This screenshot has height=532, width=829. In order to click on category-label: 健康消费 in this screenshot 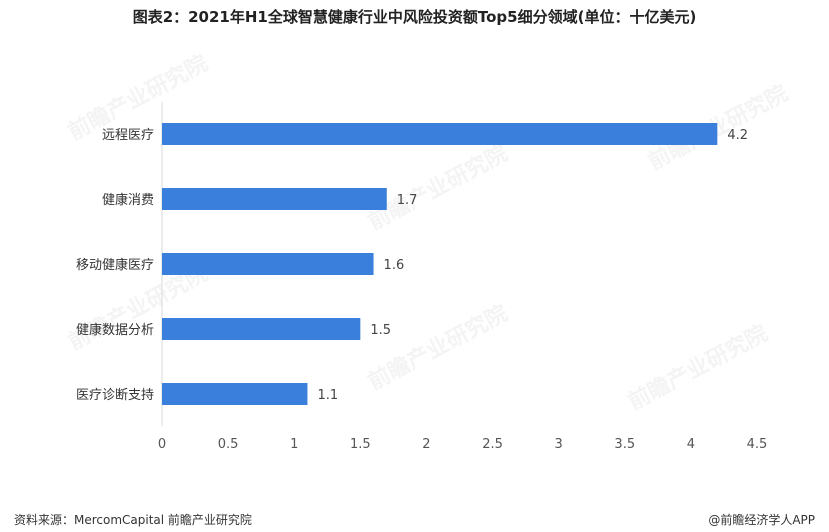, I will do `click(128, 200)`.